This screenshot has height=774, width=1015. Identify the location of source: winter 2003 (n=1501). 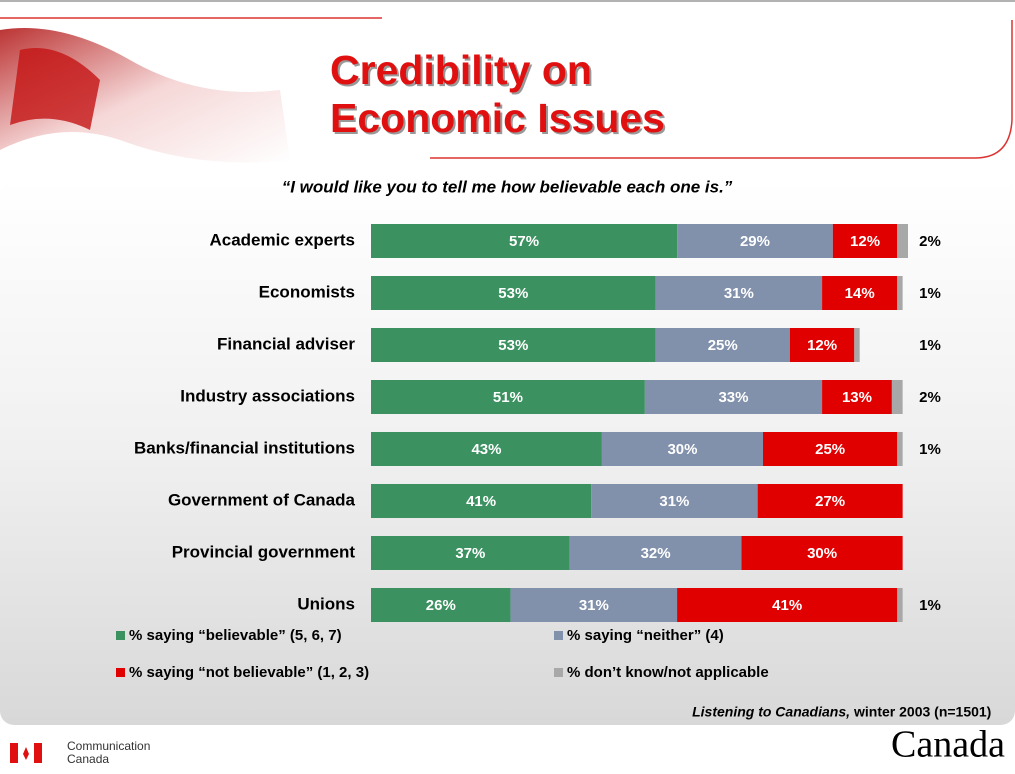
(922, 712).